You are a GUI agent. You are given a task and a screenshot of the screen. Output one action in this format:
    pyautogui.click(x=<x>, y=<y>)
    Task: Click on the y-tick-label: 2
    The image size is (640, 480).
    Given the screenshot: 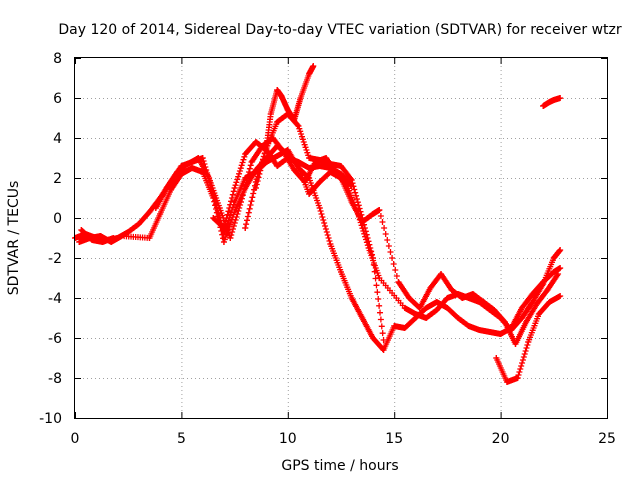 What is the action you would take?
    pyautogui.click(x=57, y=179)
    